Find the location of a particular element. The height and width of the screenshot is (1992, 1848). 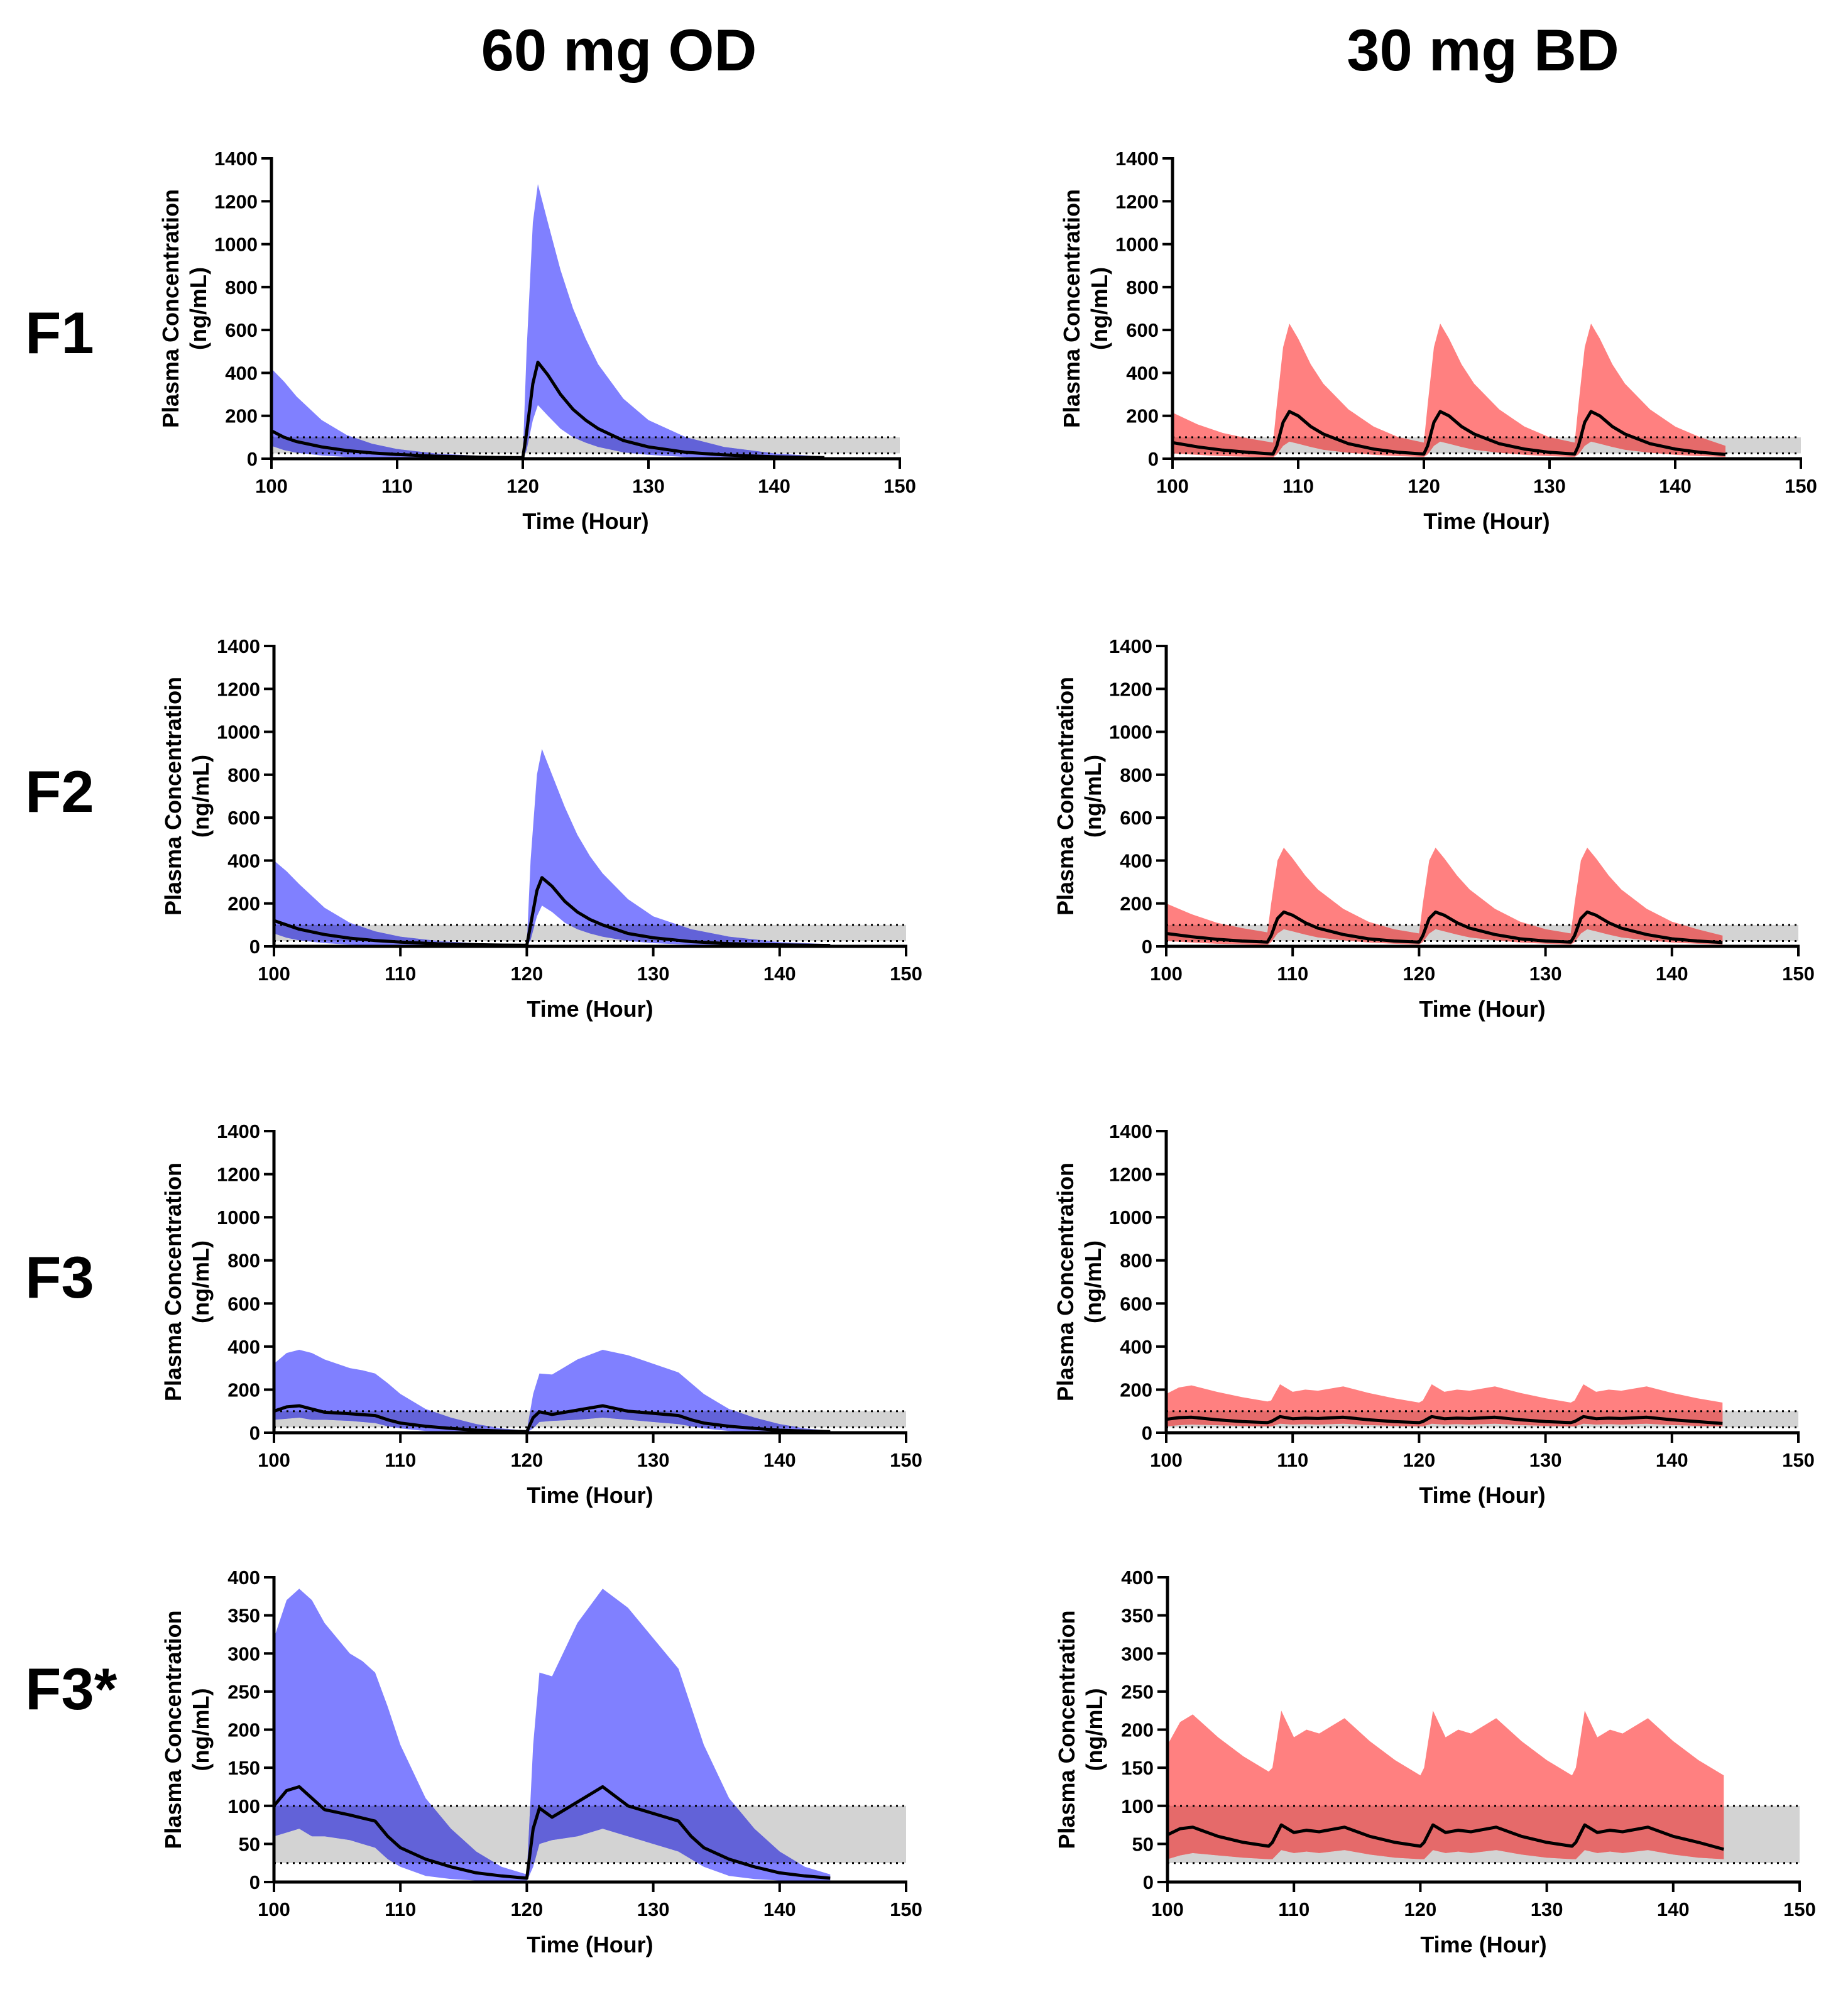

column-title-od: 60 mg OD is located at coordinates (619, 50).